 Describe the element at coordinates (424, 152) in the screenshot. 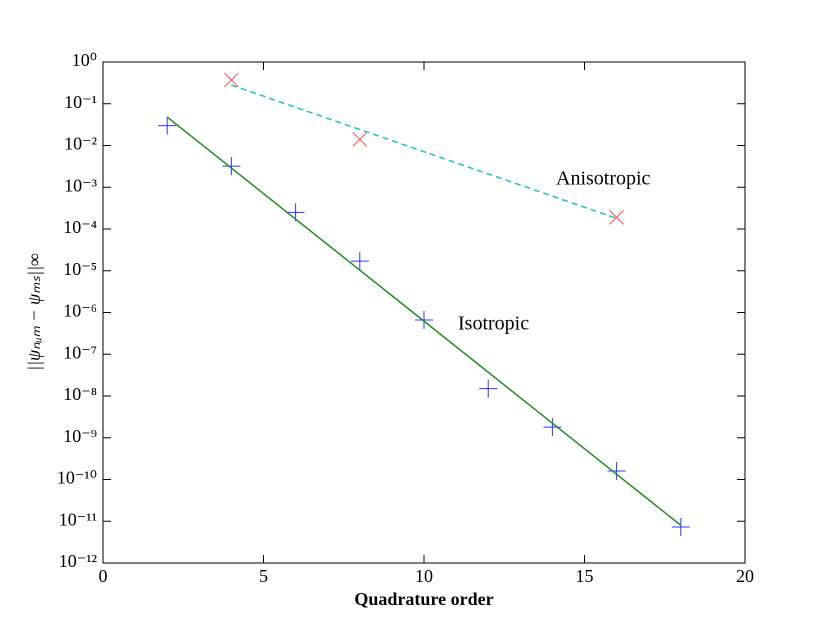

I see `line` at that location.